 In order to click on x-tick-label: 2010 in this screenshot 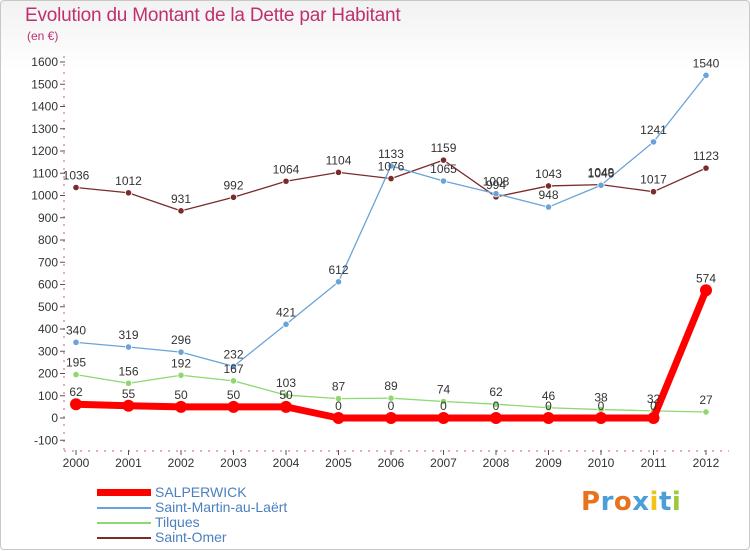, I will do `click(601, 463)`.